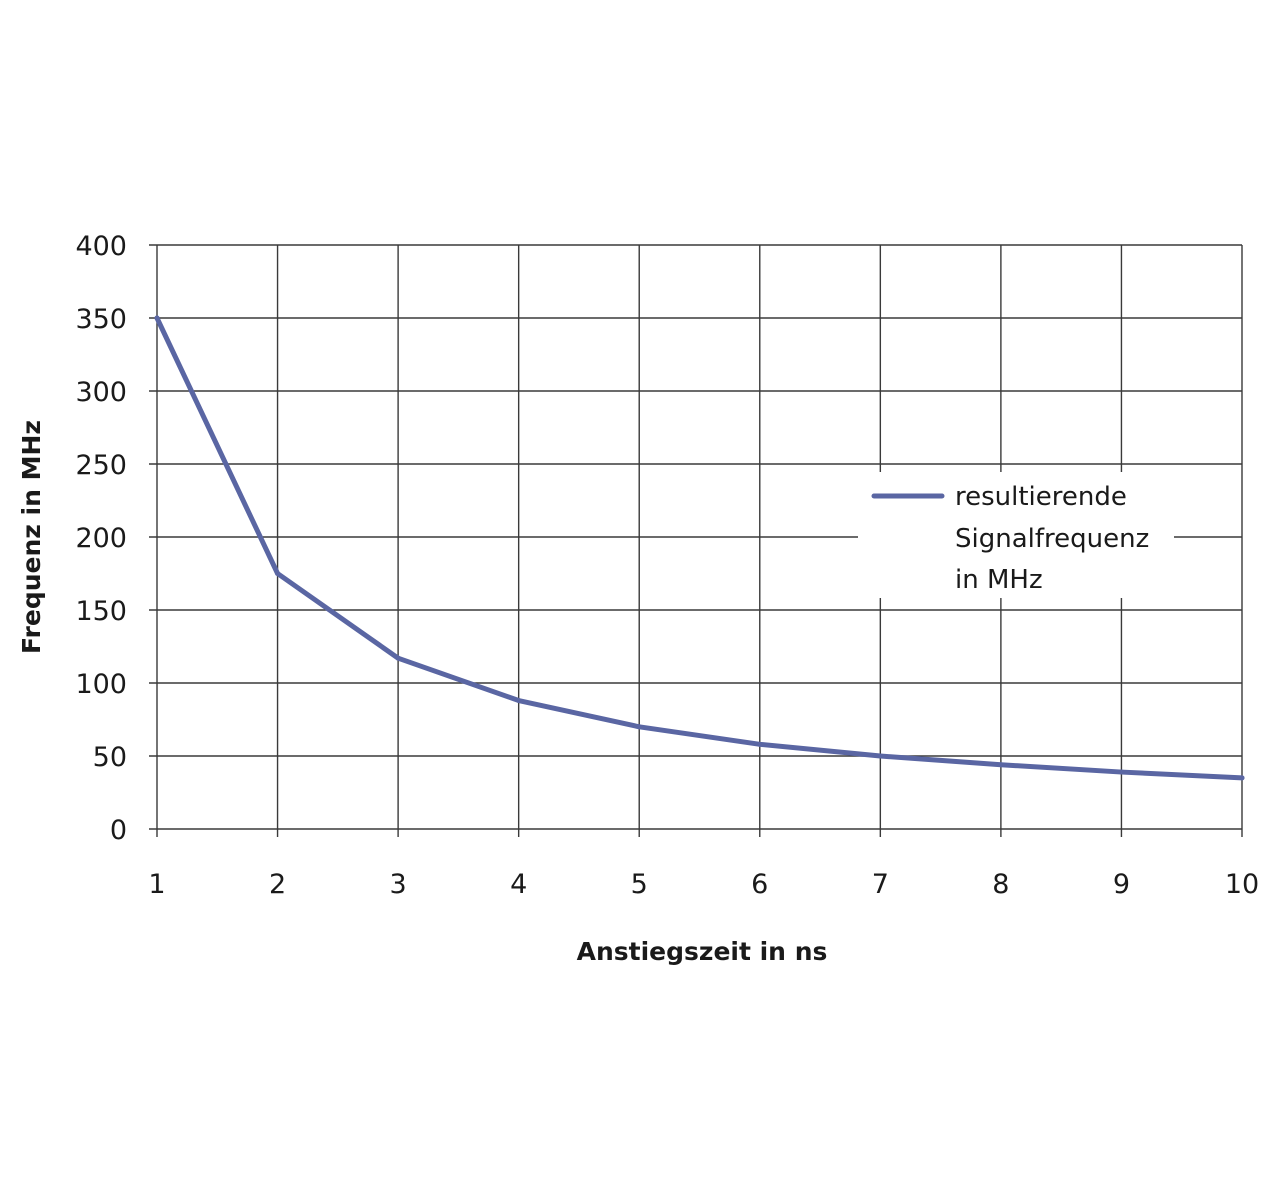  What do you see at coordinates (880, 884) in the screenshot?
I see `x-tick-label: 7` at bounding box center [880, 884].